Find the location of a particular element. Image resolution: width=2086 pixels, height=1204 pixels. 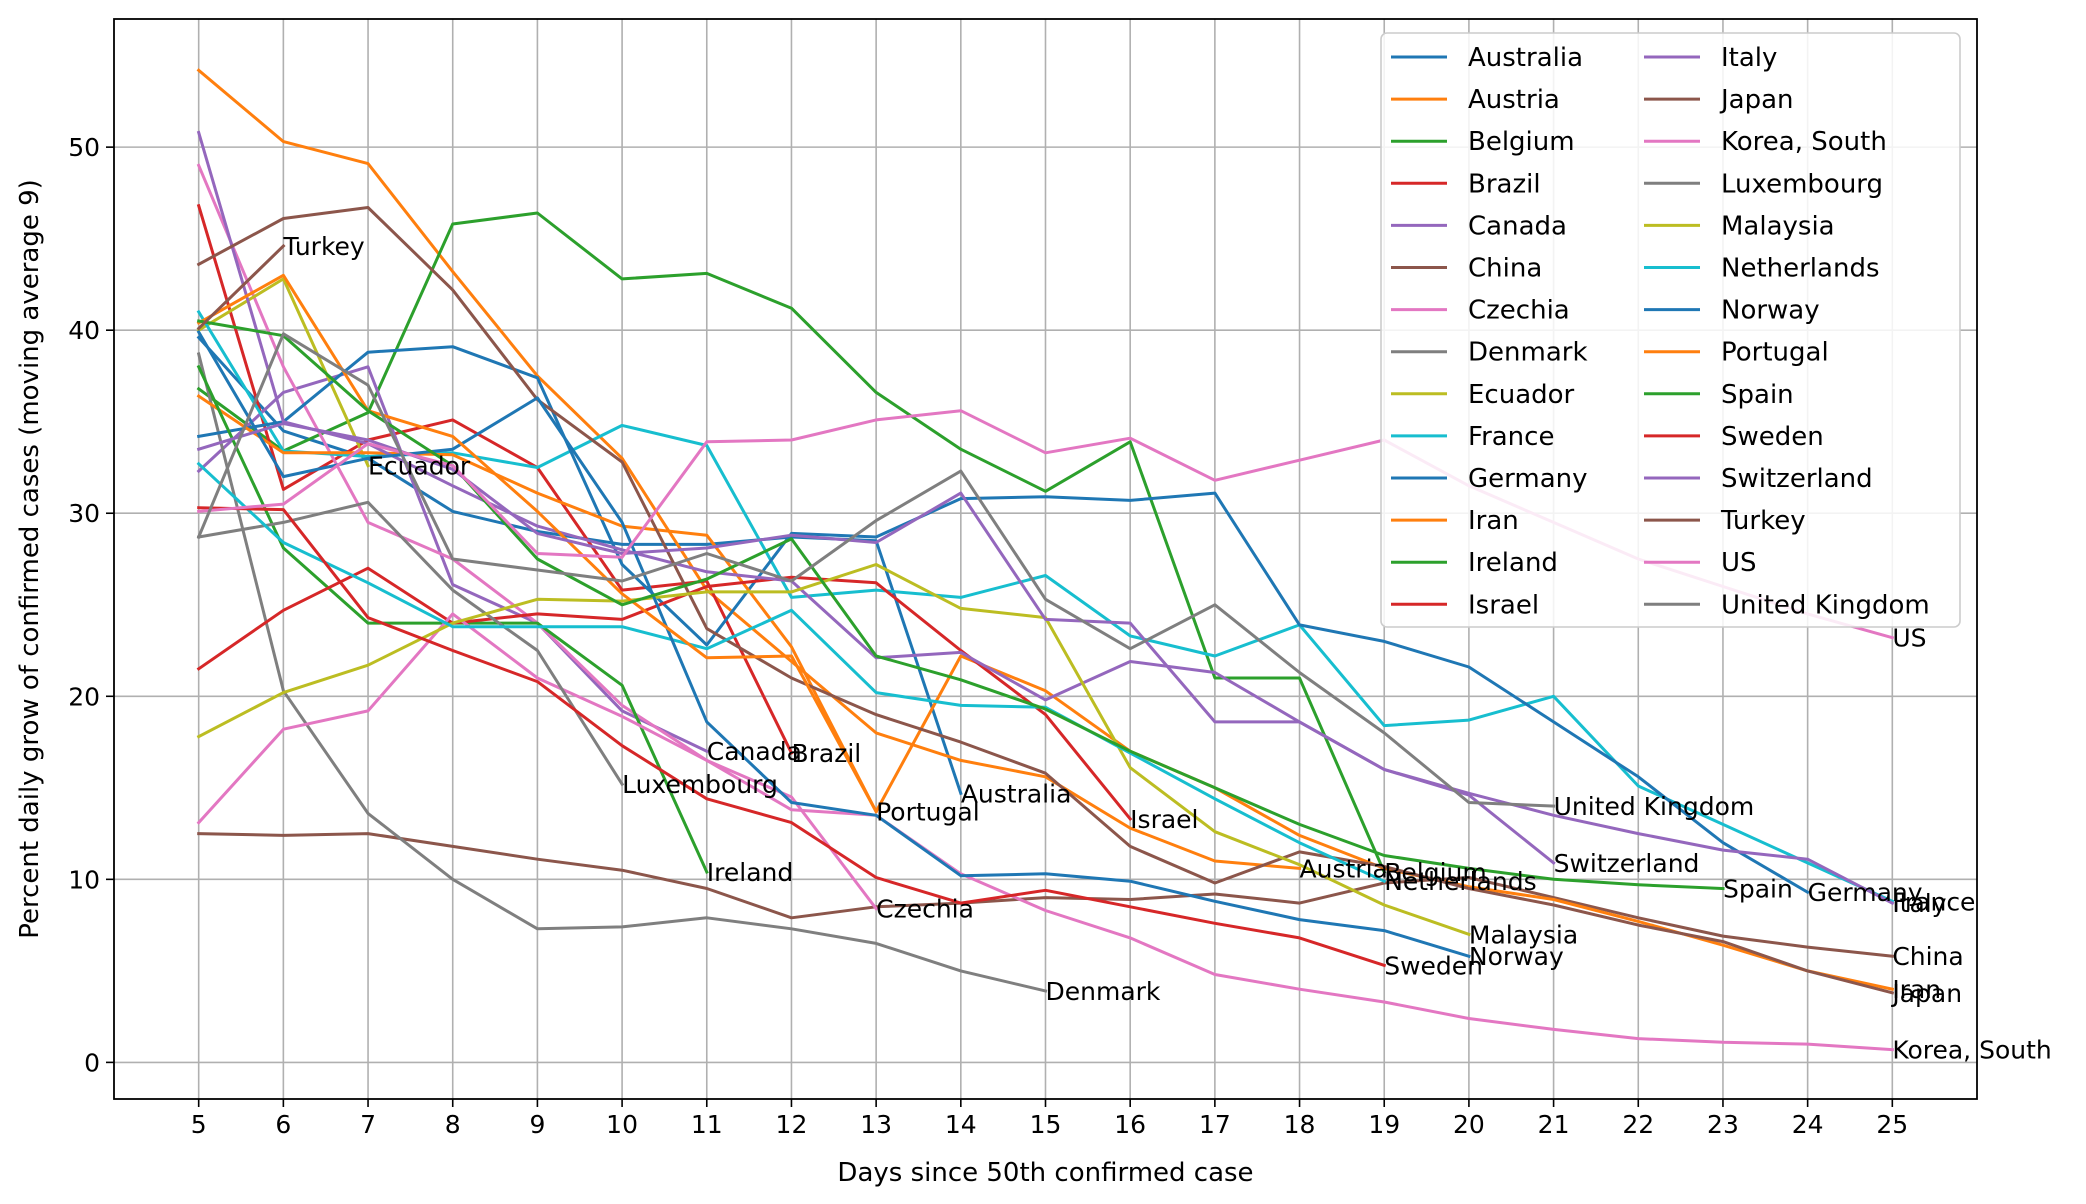

end-label-italy: Italy is located at coordinates (1919, 903).